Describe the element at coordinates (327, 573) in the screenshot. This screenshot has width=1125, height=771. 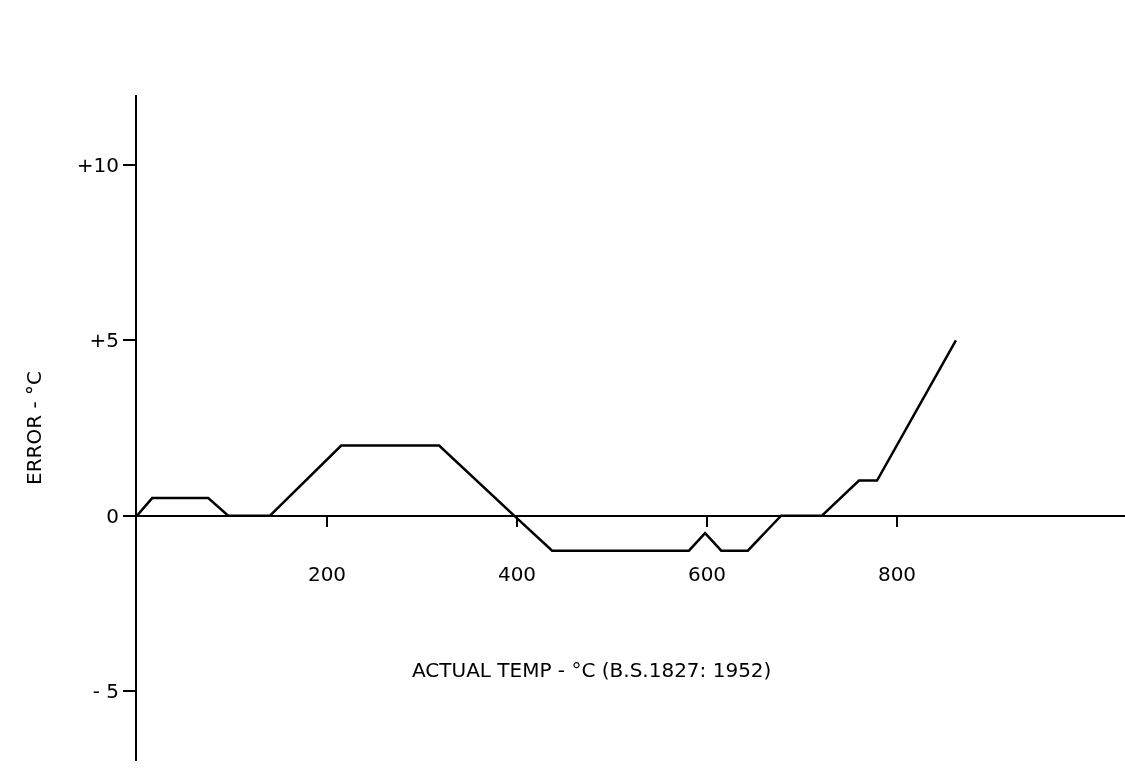
I see `x-tick-label: 200` at that location.